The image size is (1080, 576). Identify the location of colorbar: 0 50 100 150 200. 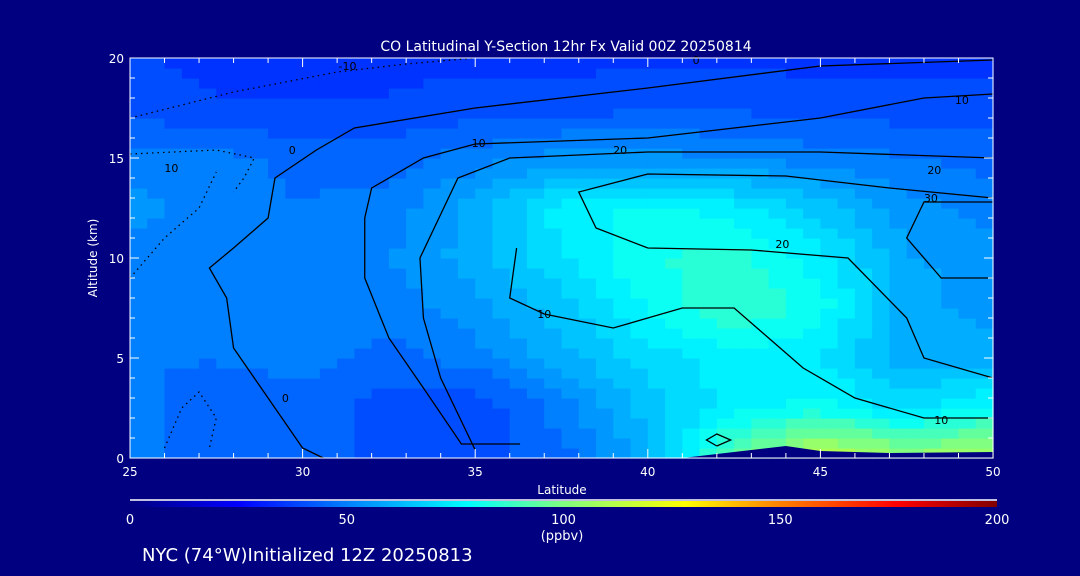
(567, 513).